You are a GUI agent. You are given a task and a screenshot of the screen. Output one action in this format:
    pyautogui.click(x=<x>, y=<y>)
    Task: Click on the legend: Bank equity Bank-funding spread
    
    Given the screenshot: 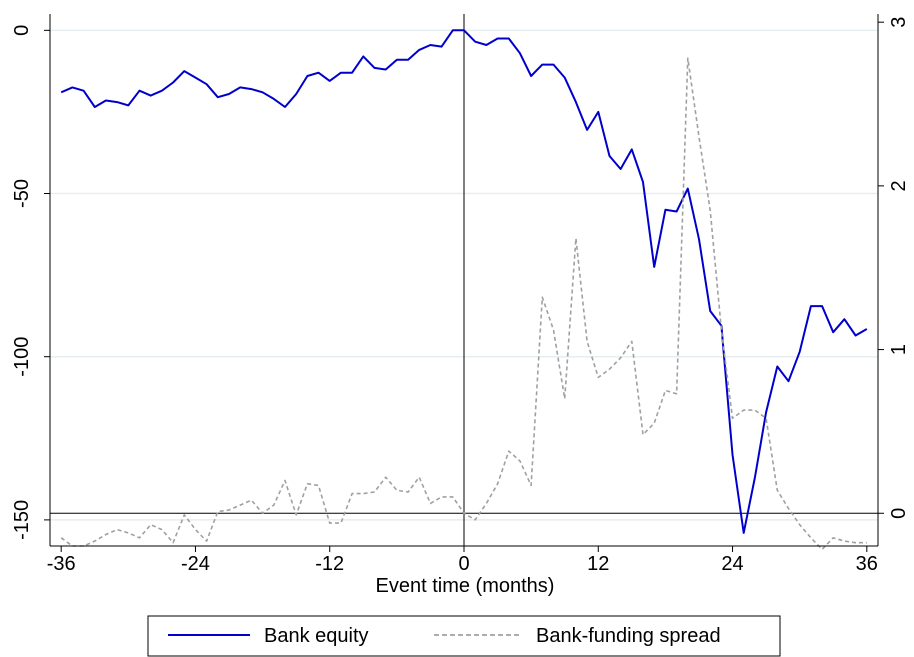 What is the action you would take?
    pyautogui.click(x=464, y=636)
    